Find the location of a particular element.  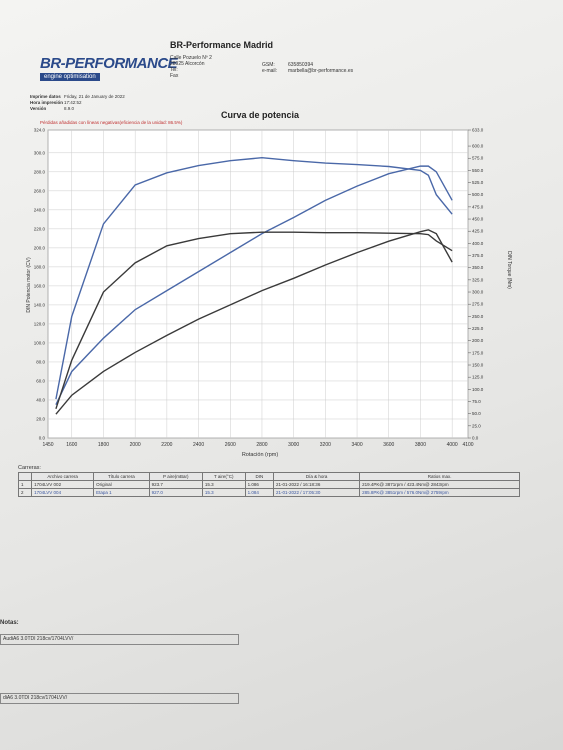

table-cell: Día & hora is located at coordinates (317, 476).